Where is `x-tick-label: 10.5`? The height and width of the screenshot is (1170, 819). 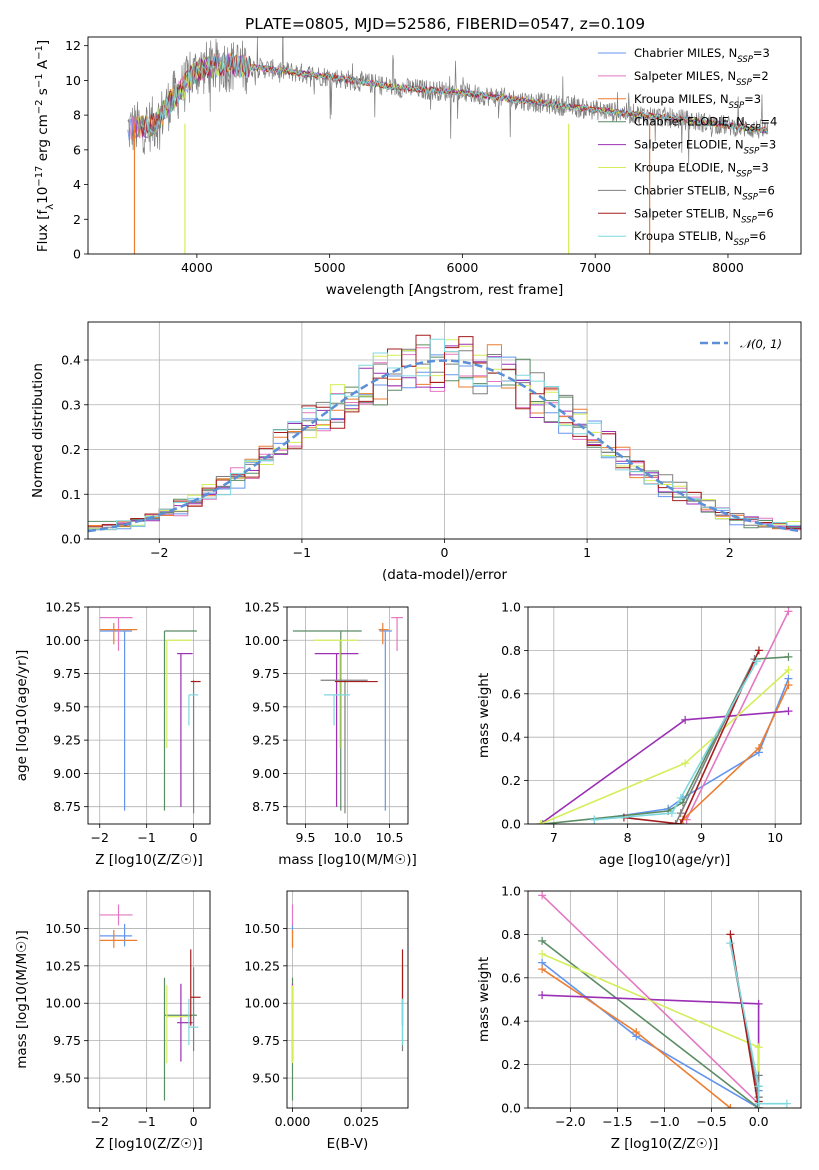
x-tick-label: 10.5 is located at coordinates (390, 837).